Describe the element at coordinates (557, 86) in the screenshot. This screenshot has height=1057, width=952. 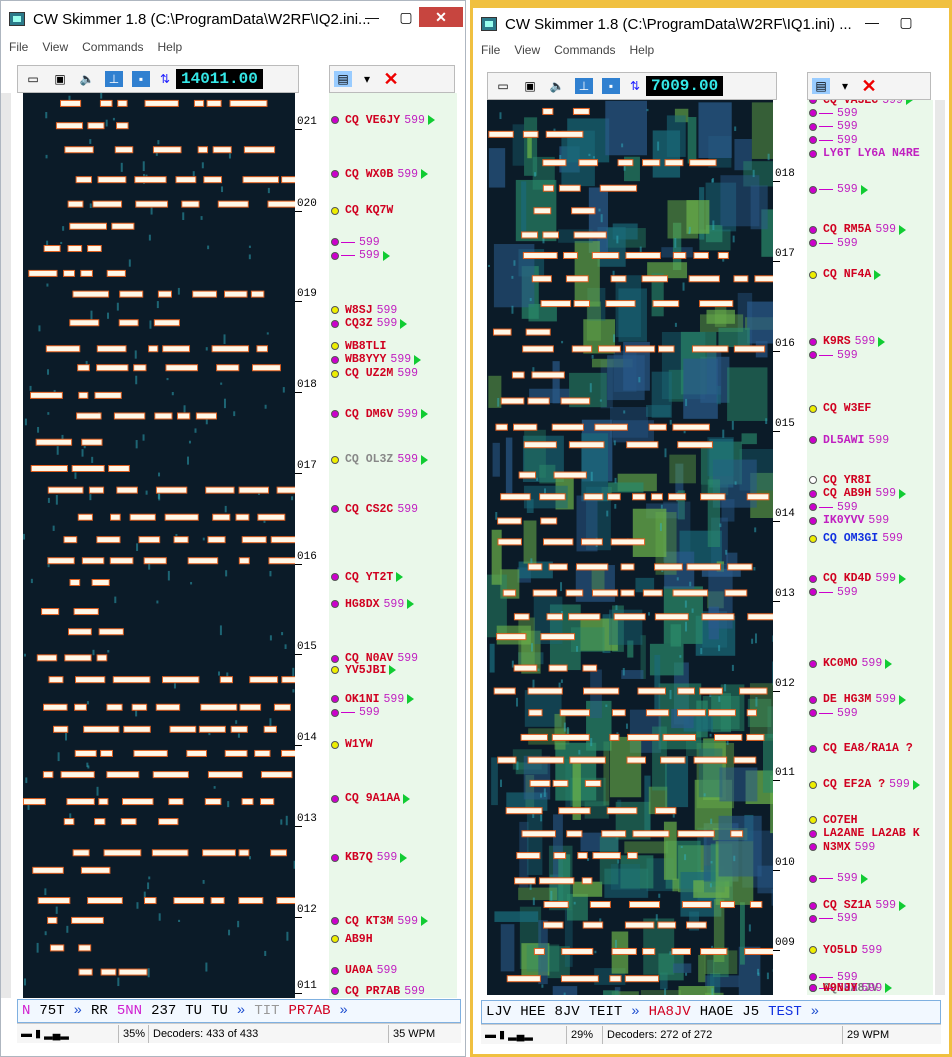
I see `speaker-icon: 🔈` at that location.